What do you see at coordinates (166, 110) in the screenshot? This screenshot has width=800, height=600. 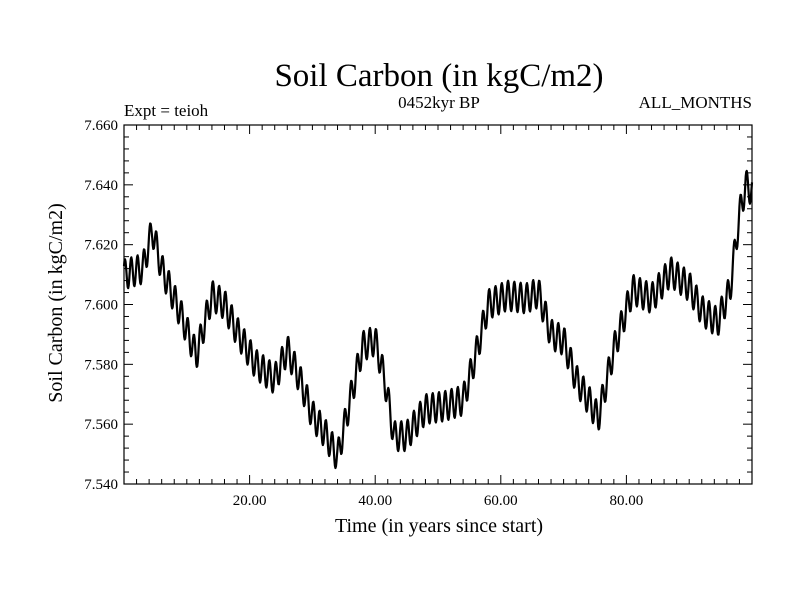 I see `experiment-label: Expt = teioh` at bounding box center [166, 110].